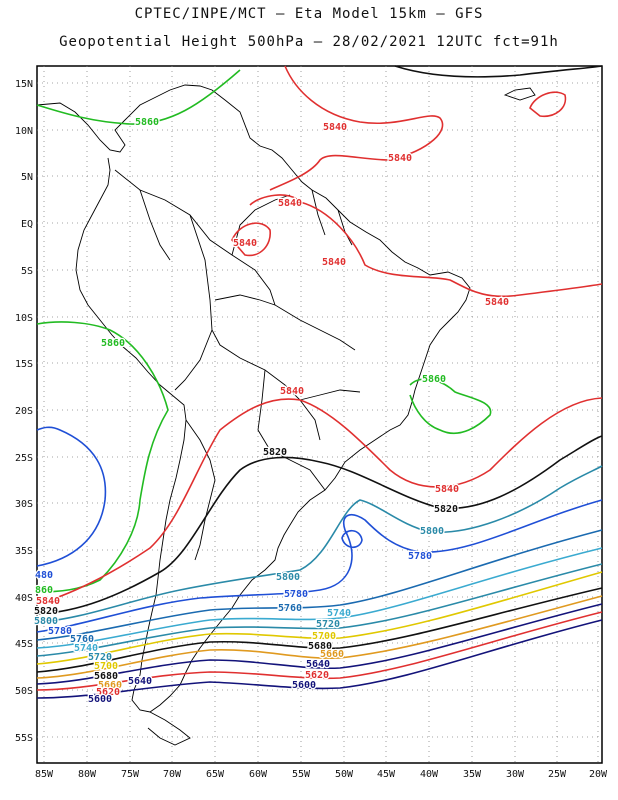 This screenshot has height=800, width=618. Describe the element at coordinates (24, 738) in the screenshot. I see `lat-label: 55S` at that location.